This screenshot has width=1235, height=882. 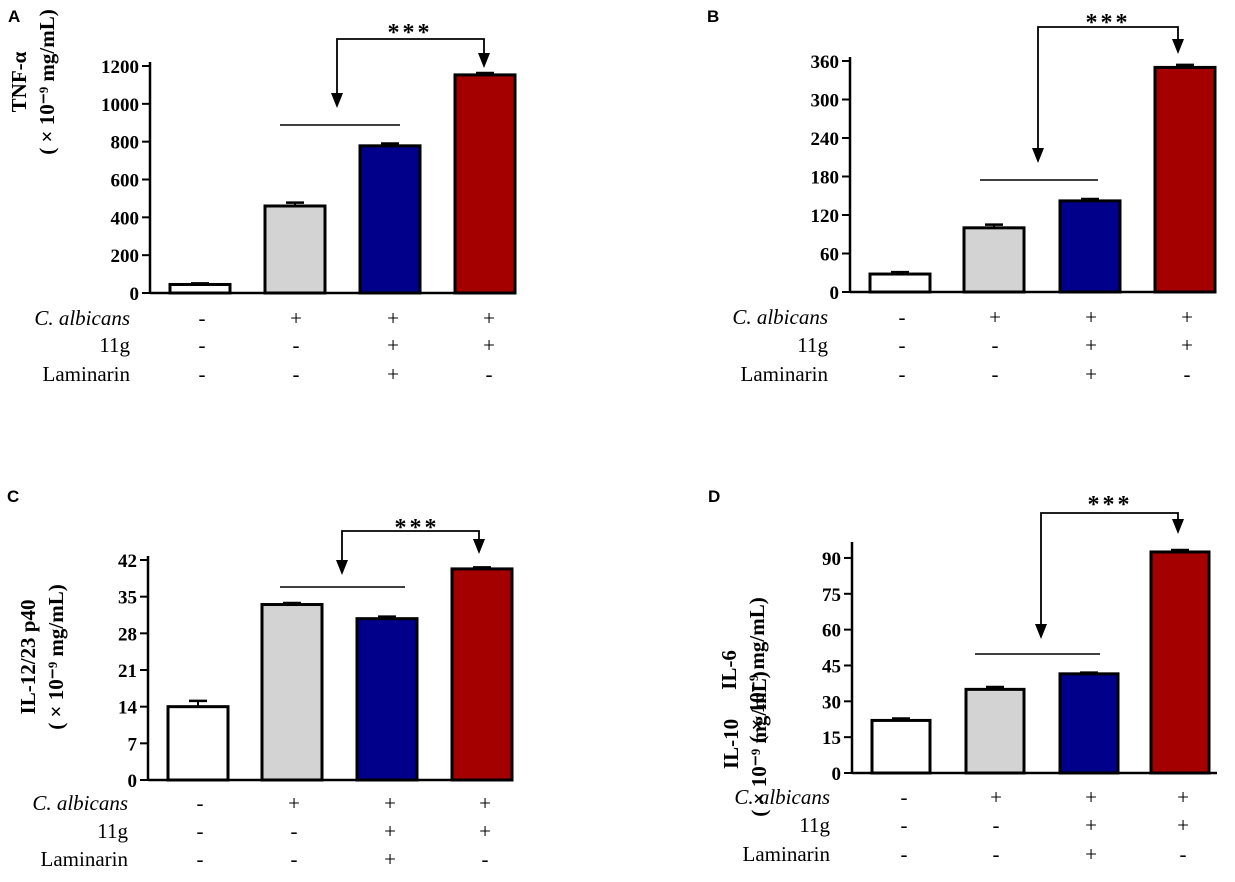 What do you see at coordinates (127, 598) in the screenshot?
I see `y-tick-label: 35` at bounding box center [127, 598].